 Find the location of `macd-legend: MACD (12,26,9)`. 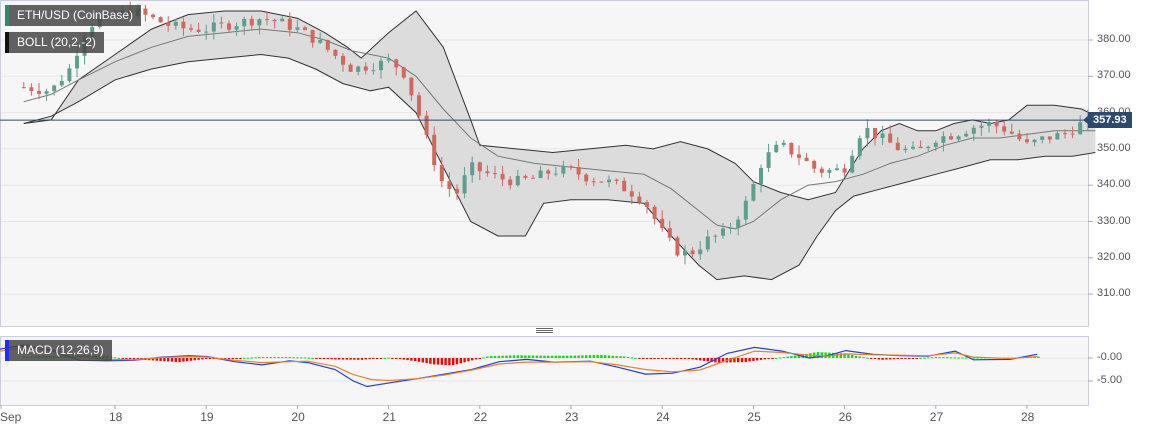

macd-legend: MACD (12,26,9) is located at coordinates (58, 350).